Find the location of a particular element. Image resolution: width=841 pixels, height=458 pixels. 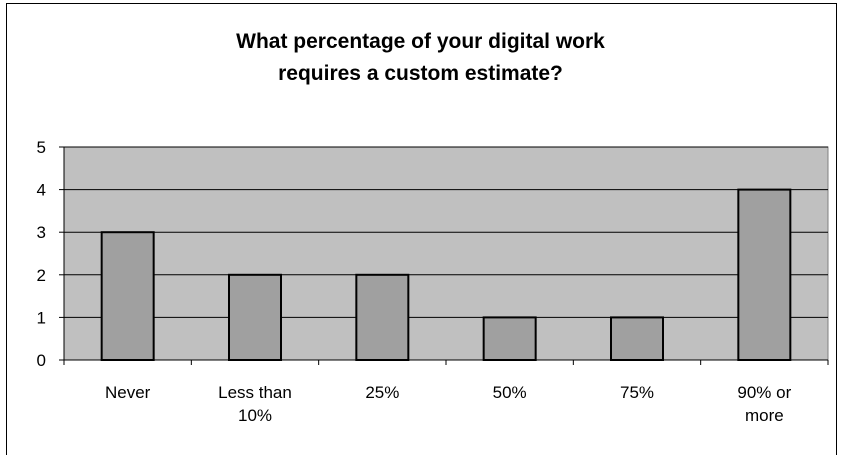

x-tick-label: 90% or is located at coordinates (764, 392).